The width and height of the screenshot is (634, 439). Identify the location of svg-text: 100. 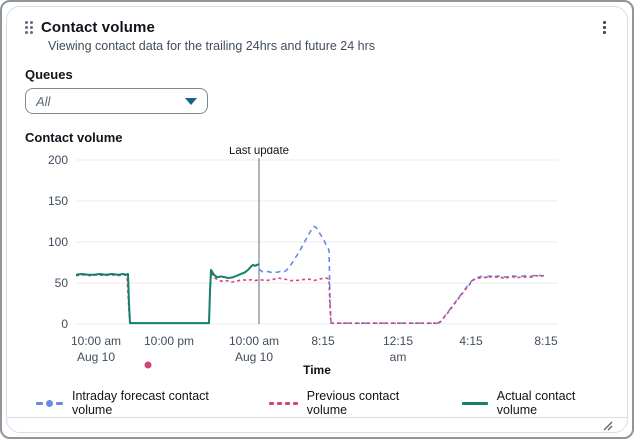
(58, 242).